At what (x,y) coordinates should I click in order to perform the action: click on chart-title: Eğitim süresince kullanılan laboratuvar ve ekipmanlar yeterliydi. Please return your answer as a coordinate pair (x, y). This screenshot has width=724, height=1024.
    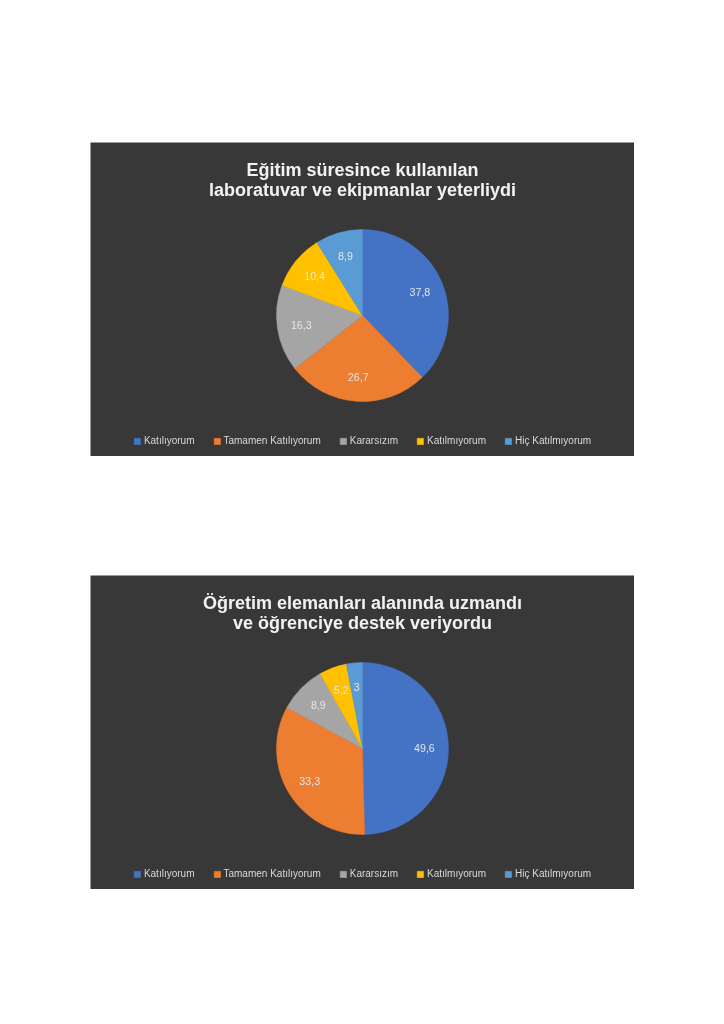
    Looking at the image, I should click on (362, 179).